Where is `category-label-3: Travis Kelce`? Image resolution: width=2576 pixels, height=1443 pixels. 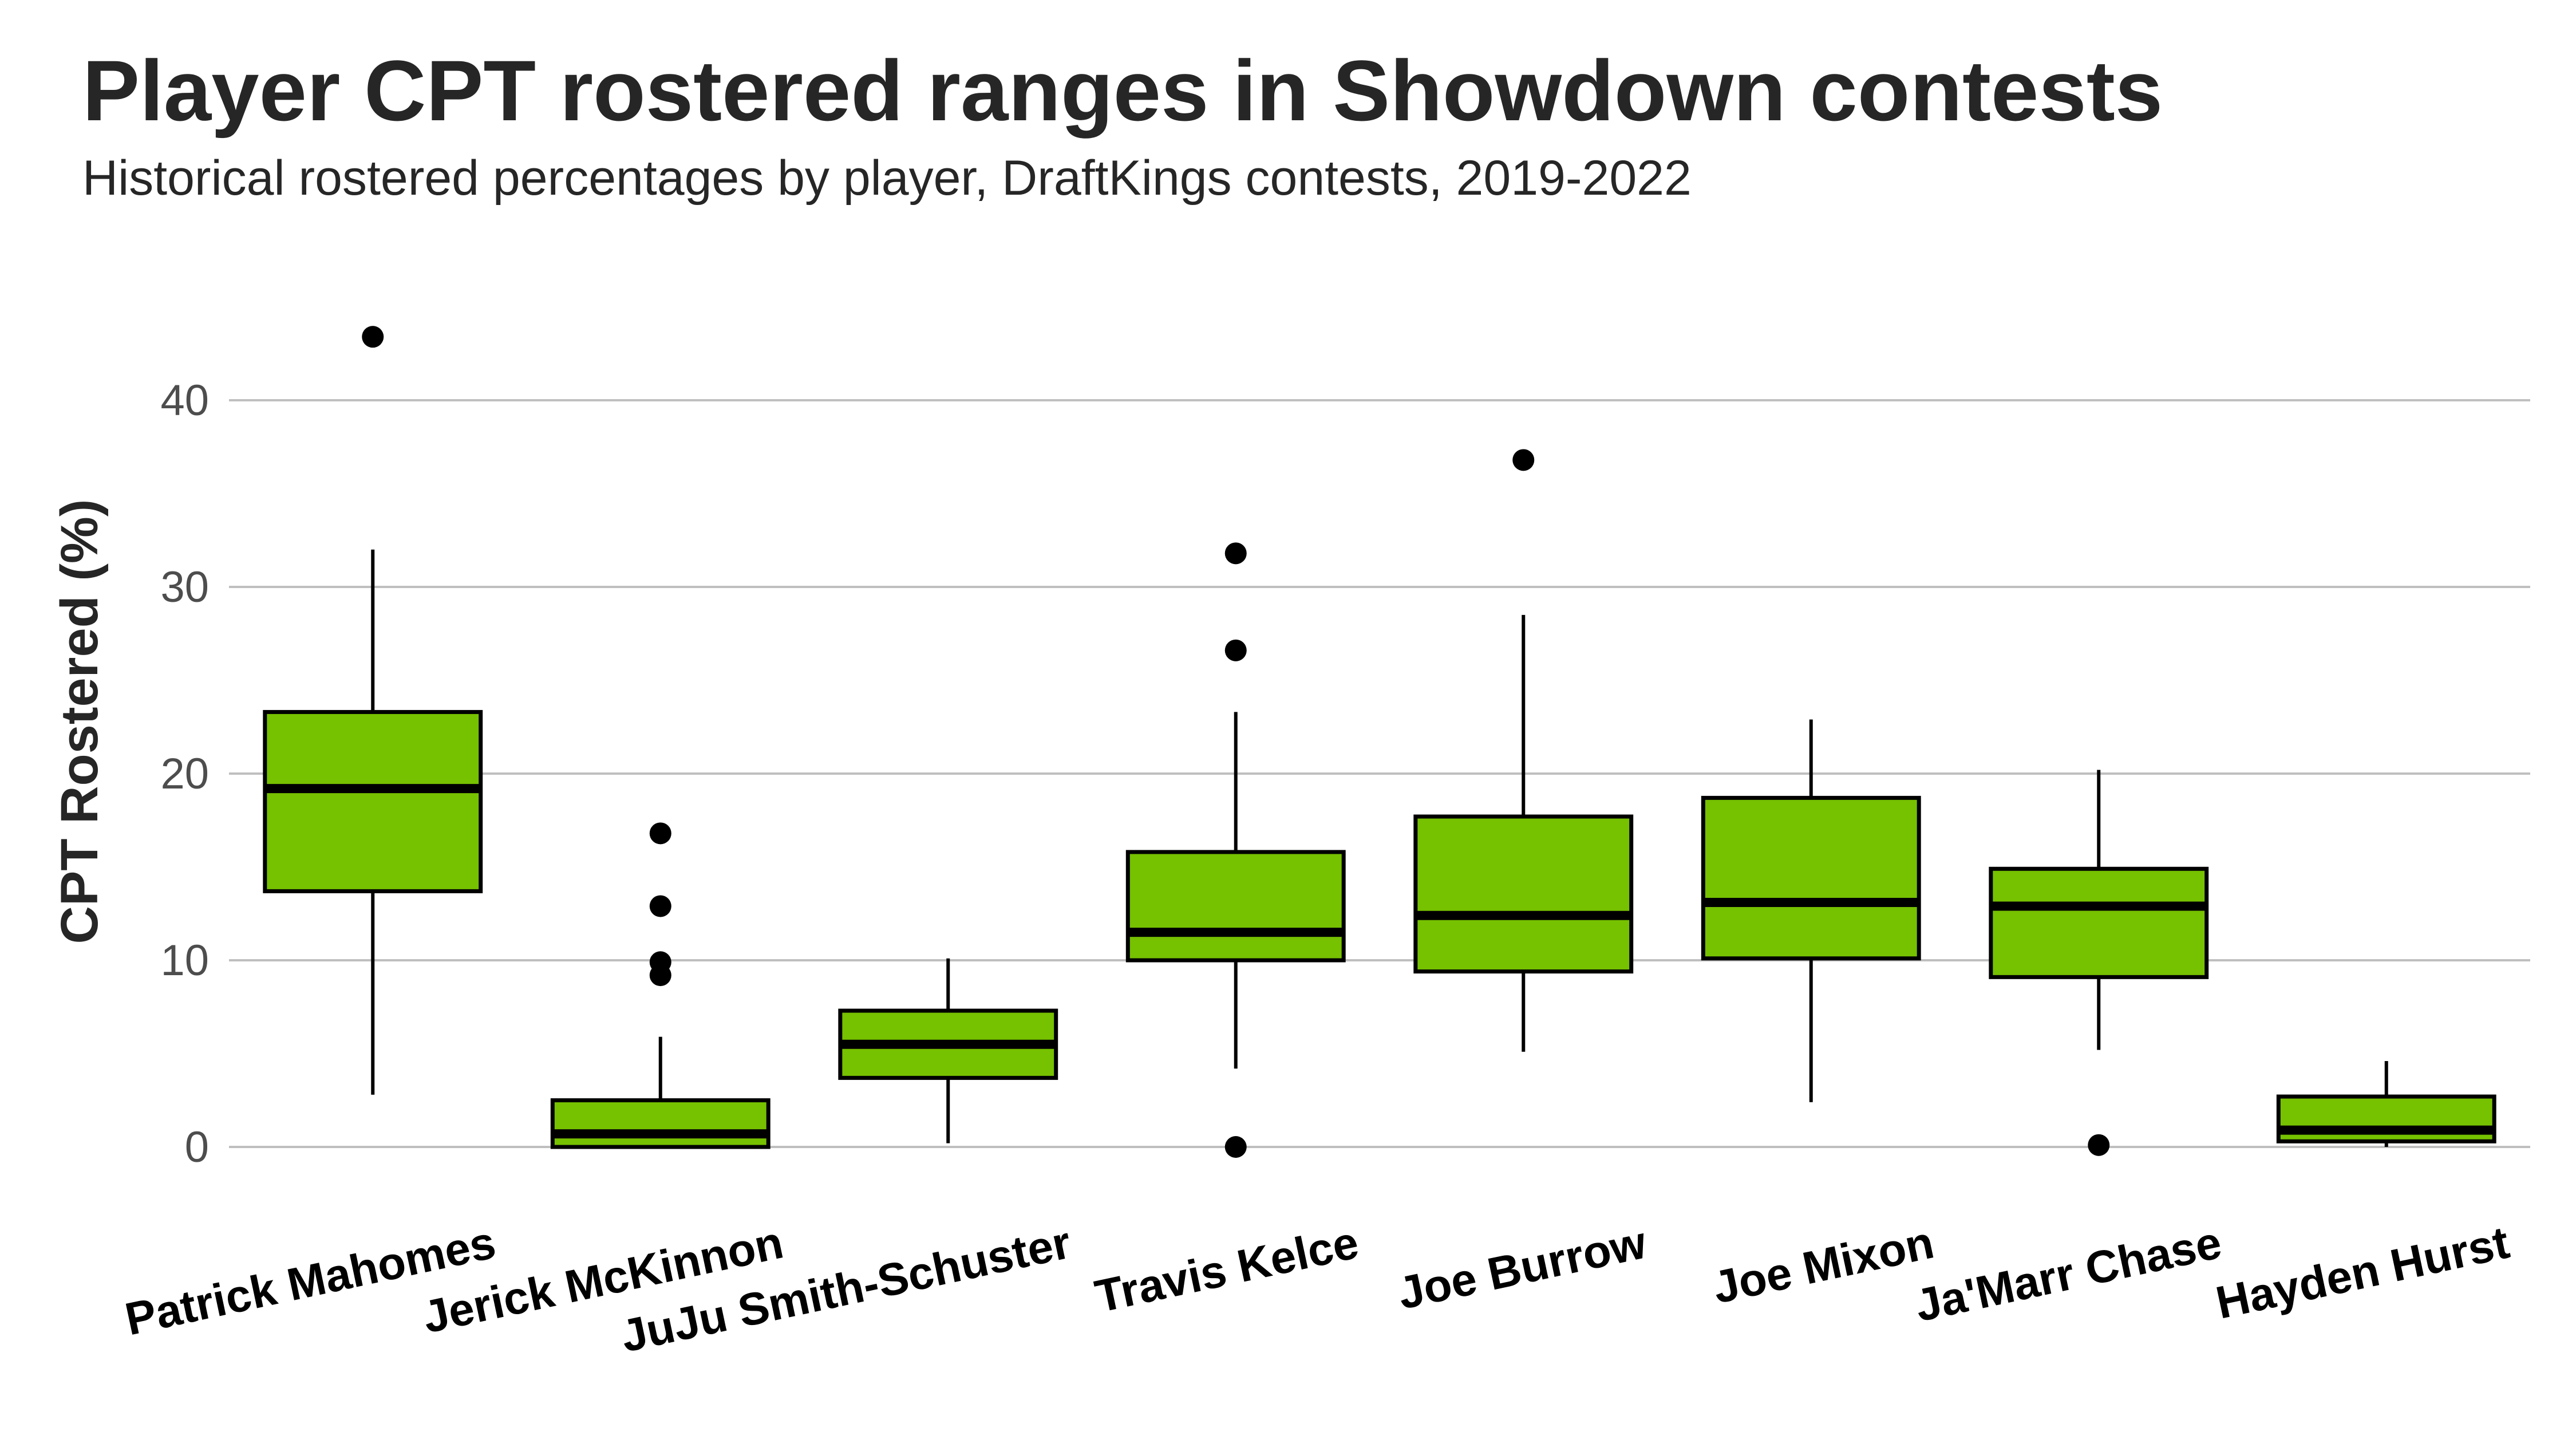
category-label-3: Travis Kelce is located at coordinates (1226, 1269).